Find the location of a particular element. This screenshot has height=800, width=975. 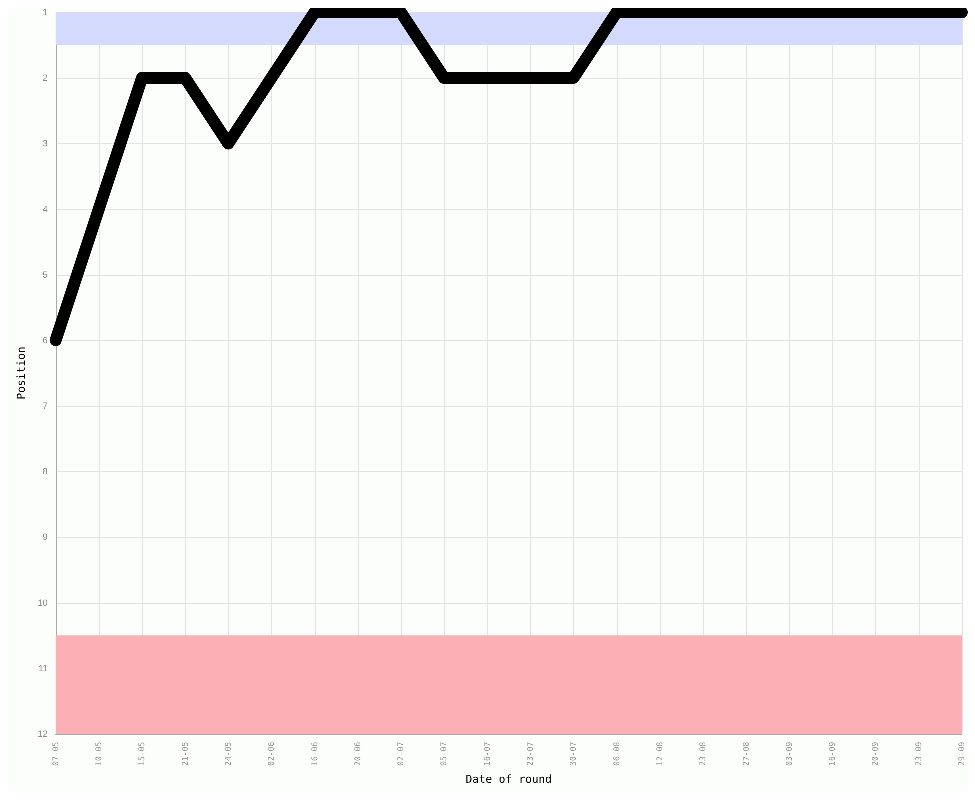

x-tick-label: 23-08 is located at coordinates (703, 754).